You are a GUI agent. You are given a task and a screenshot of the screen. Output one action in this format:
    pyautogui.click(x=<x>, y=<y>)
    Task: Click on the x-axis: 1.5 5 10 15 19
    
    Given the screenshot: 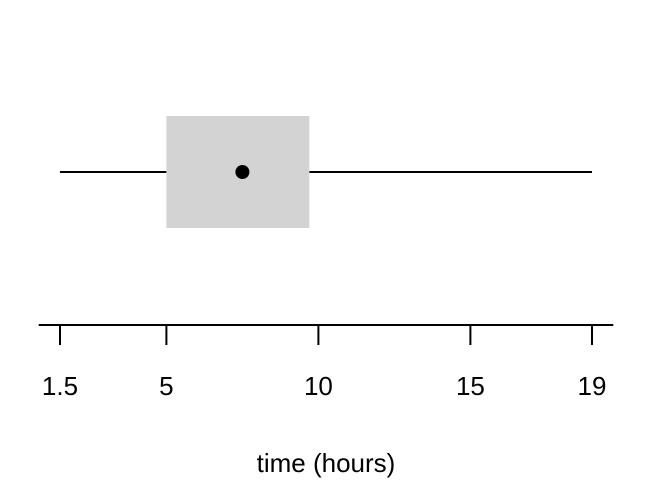 What is the action you would take?
    pyautogui.click(x=326, y=362)
    